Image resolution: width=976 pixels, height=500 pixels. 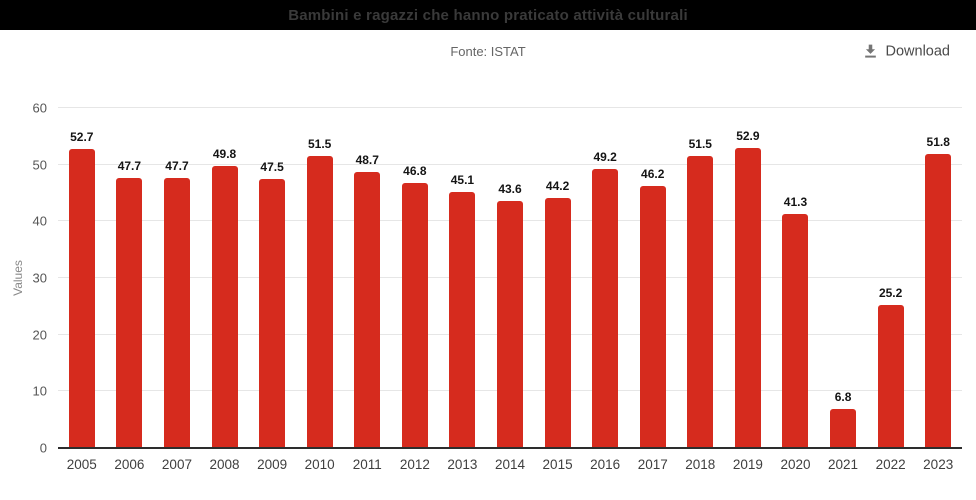 What do you see at coordinates (39, 278) in the screenshot?
I see `y-tick-label: 30` at bounding box center [39, 278].